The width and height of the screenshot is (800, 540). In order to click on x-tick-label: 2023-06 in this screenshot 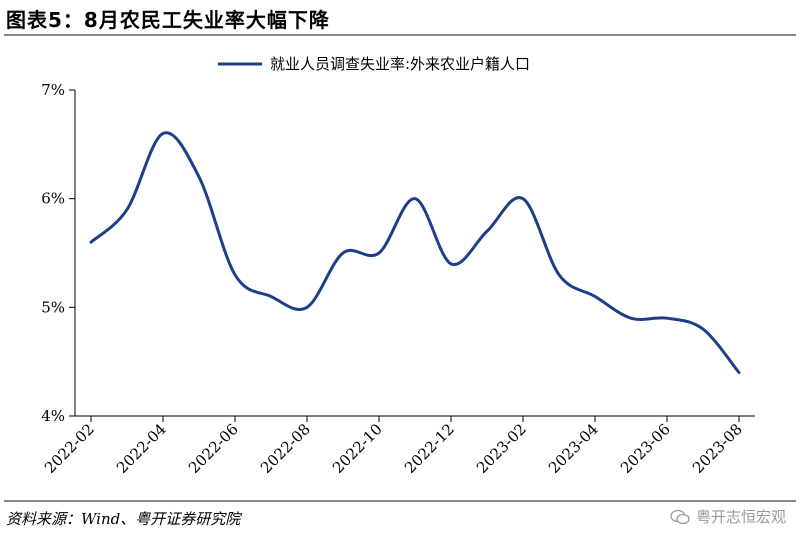, I will do `click(645, 448)`.